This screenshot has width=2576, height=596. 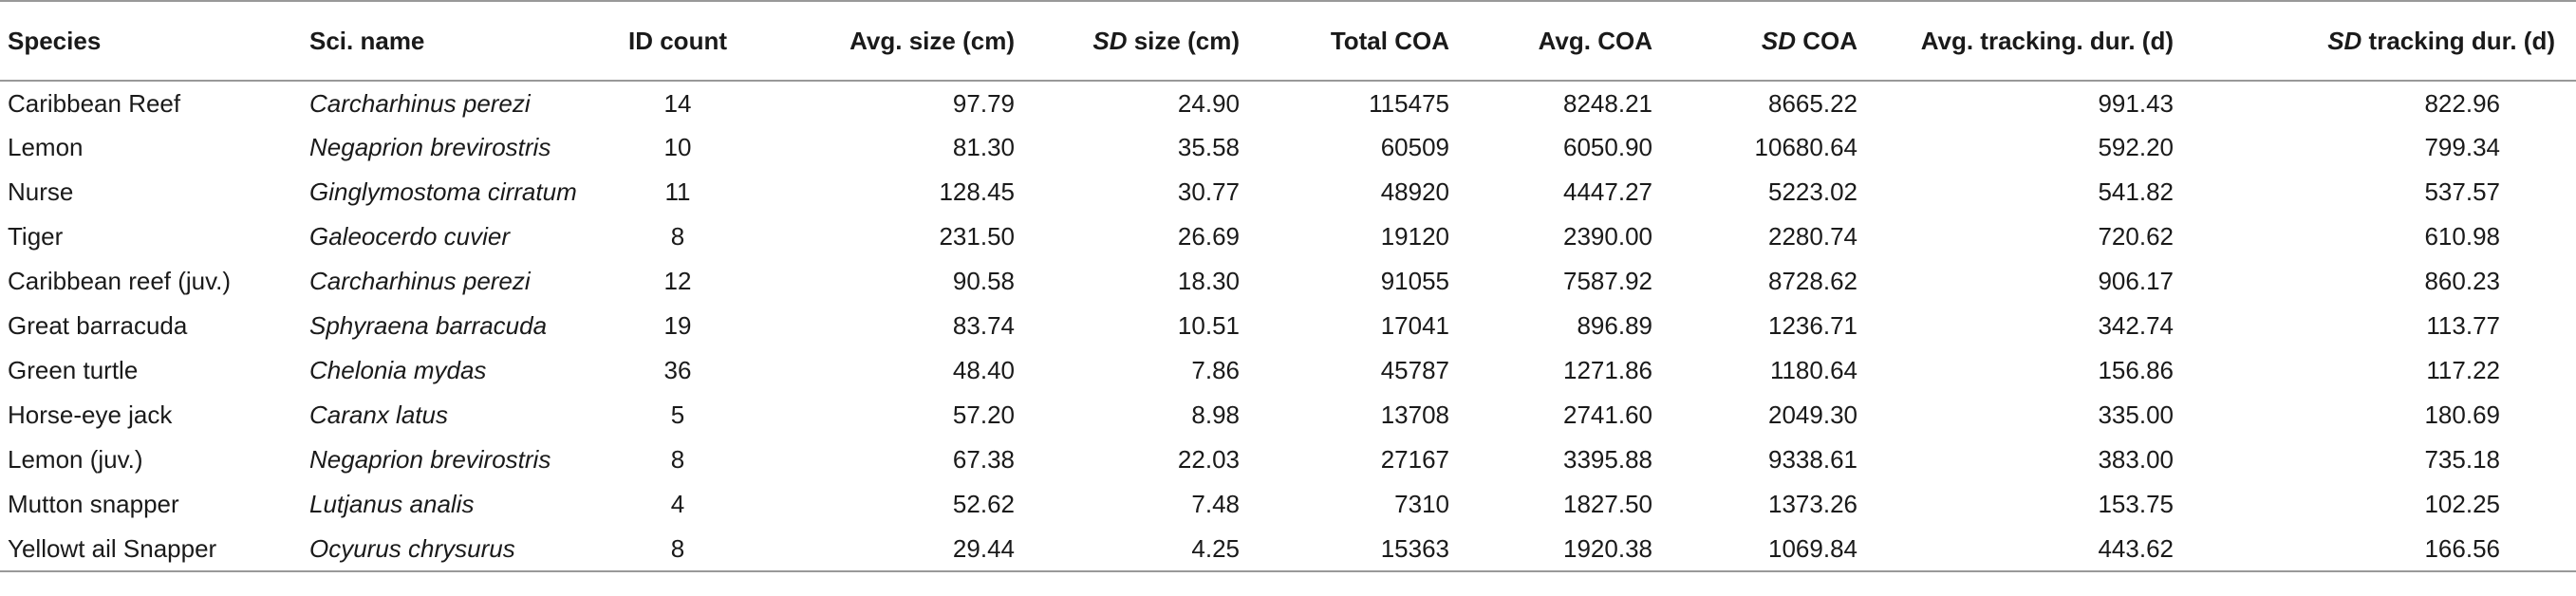 I want to click on cell-avg-tracking: 906.17, so click(x=2136, y=281).